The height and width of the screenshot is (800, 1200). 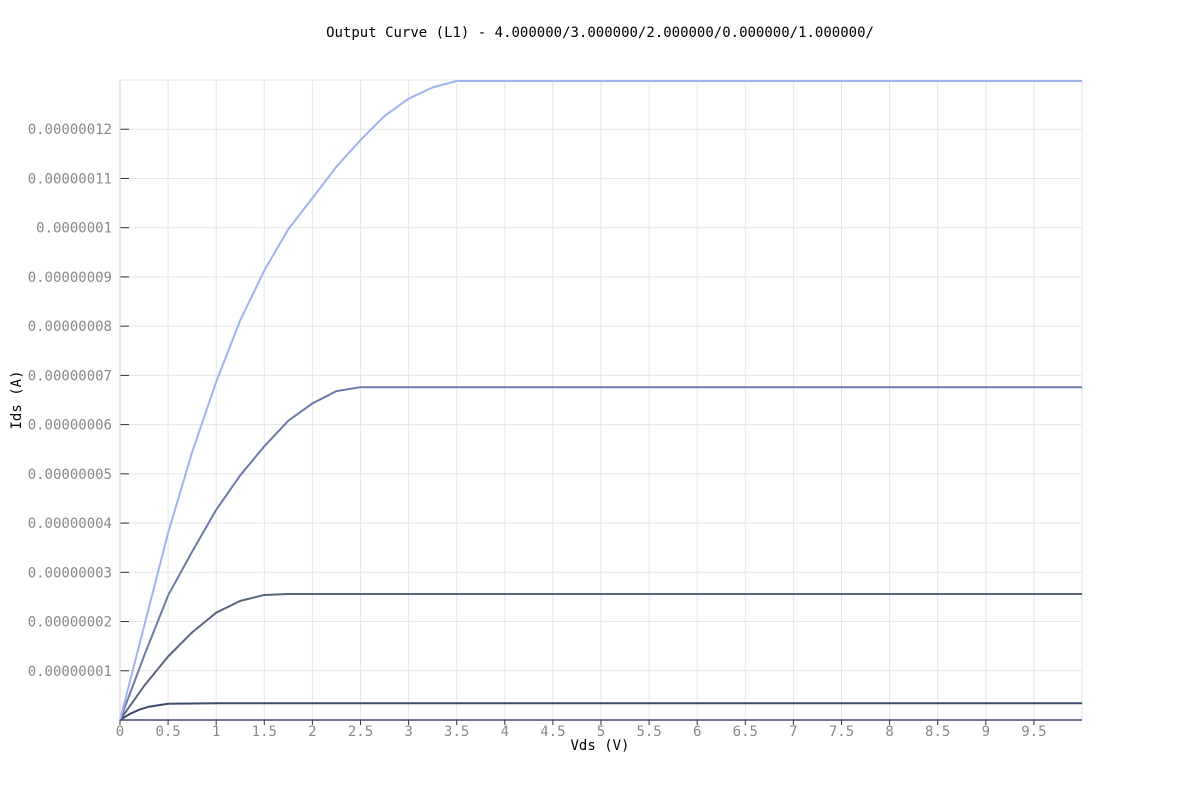 I want to click on x-tick-label: 8.5, so click(x=937, y=732).